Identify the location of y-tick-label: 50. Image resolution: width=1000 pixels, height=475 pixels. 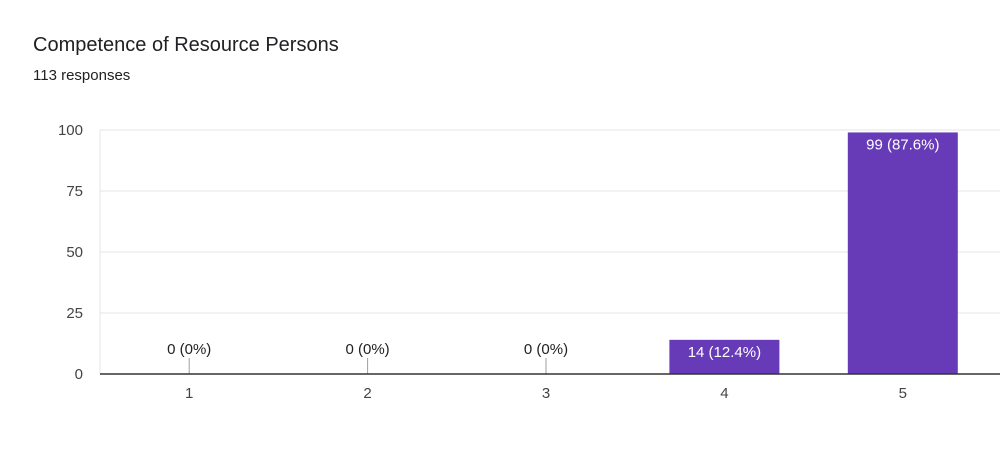
(74, 252).